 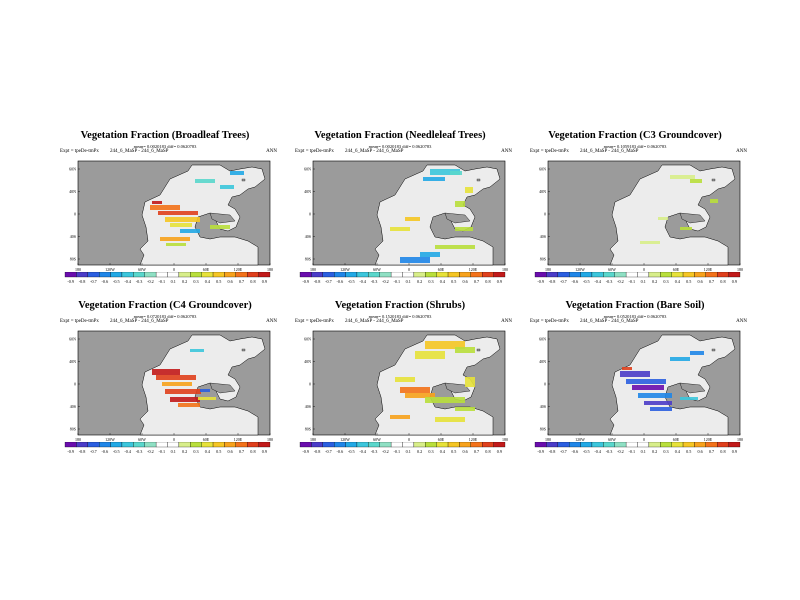 I want to click on colorbar-tick-label: -0.2, so click(x=385, y=451).